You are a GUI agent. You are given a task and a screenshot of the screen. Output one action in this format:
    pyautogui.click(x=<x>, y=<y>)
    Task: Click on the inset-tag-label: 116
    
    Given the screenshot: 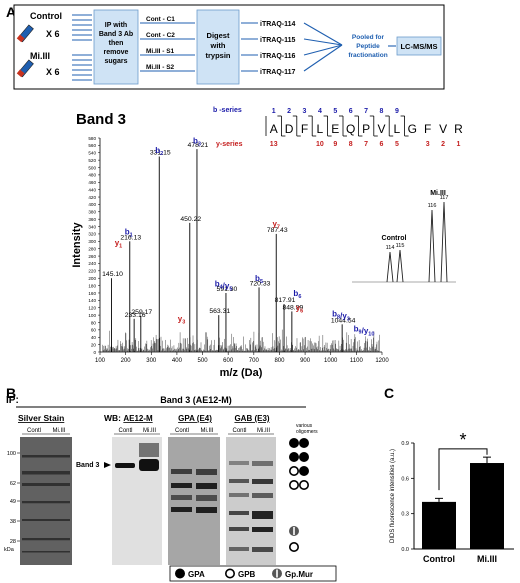 What is the action you would take?
    pyautogui.click(x=432, y=206)
    